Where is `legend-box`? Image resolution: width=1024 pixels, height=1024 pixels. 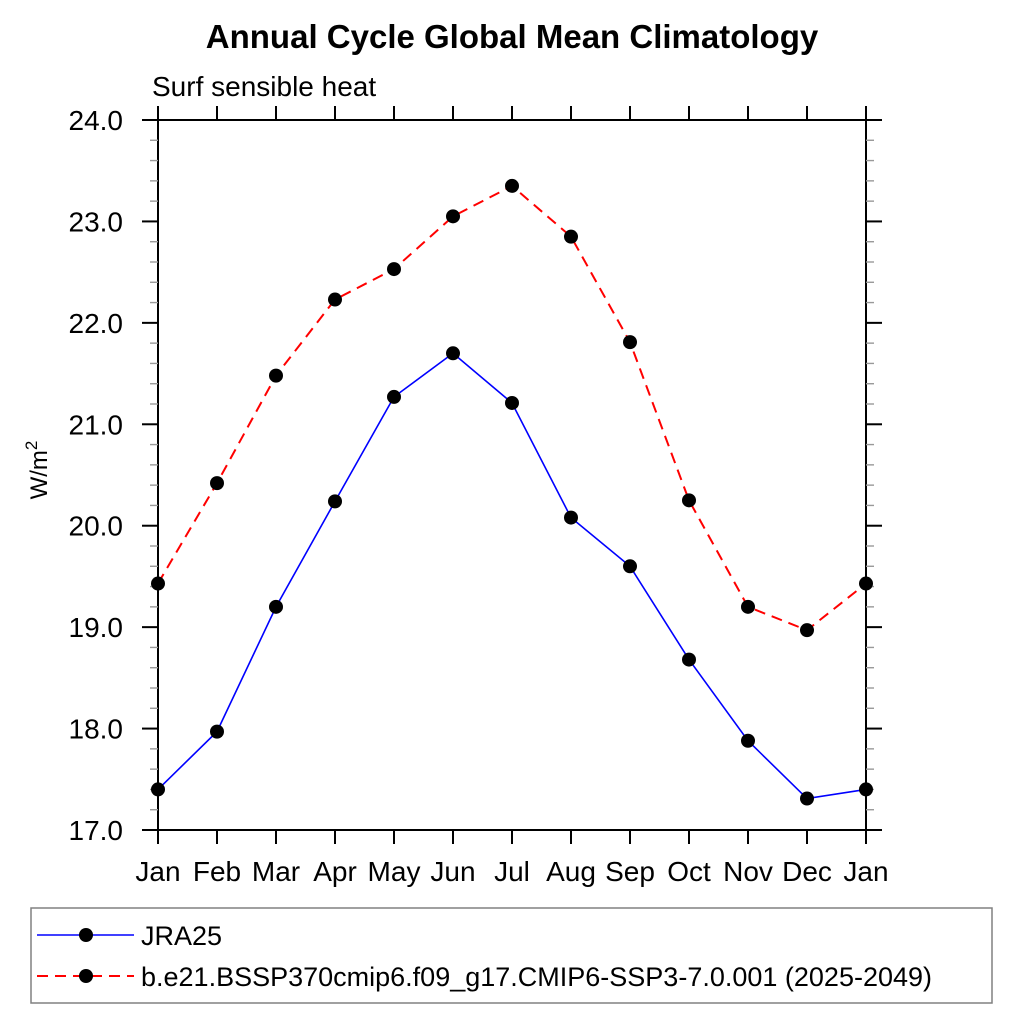
legend-box is located at coordinates (511, 955).